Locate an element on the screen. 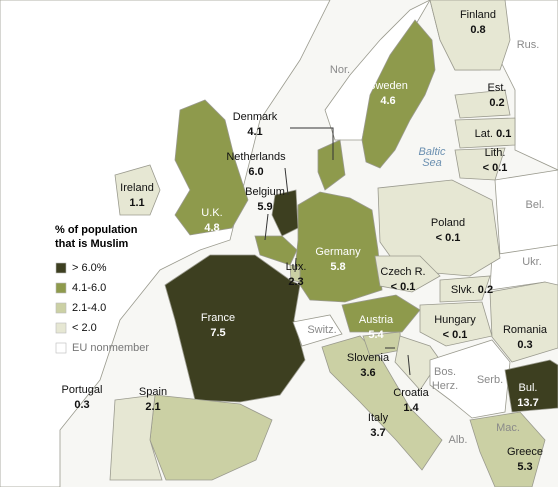 The height and width of the screenshot is (487, 558). nonmember-label: Bel. is located at coordinates (535, 205).